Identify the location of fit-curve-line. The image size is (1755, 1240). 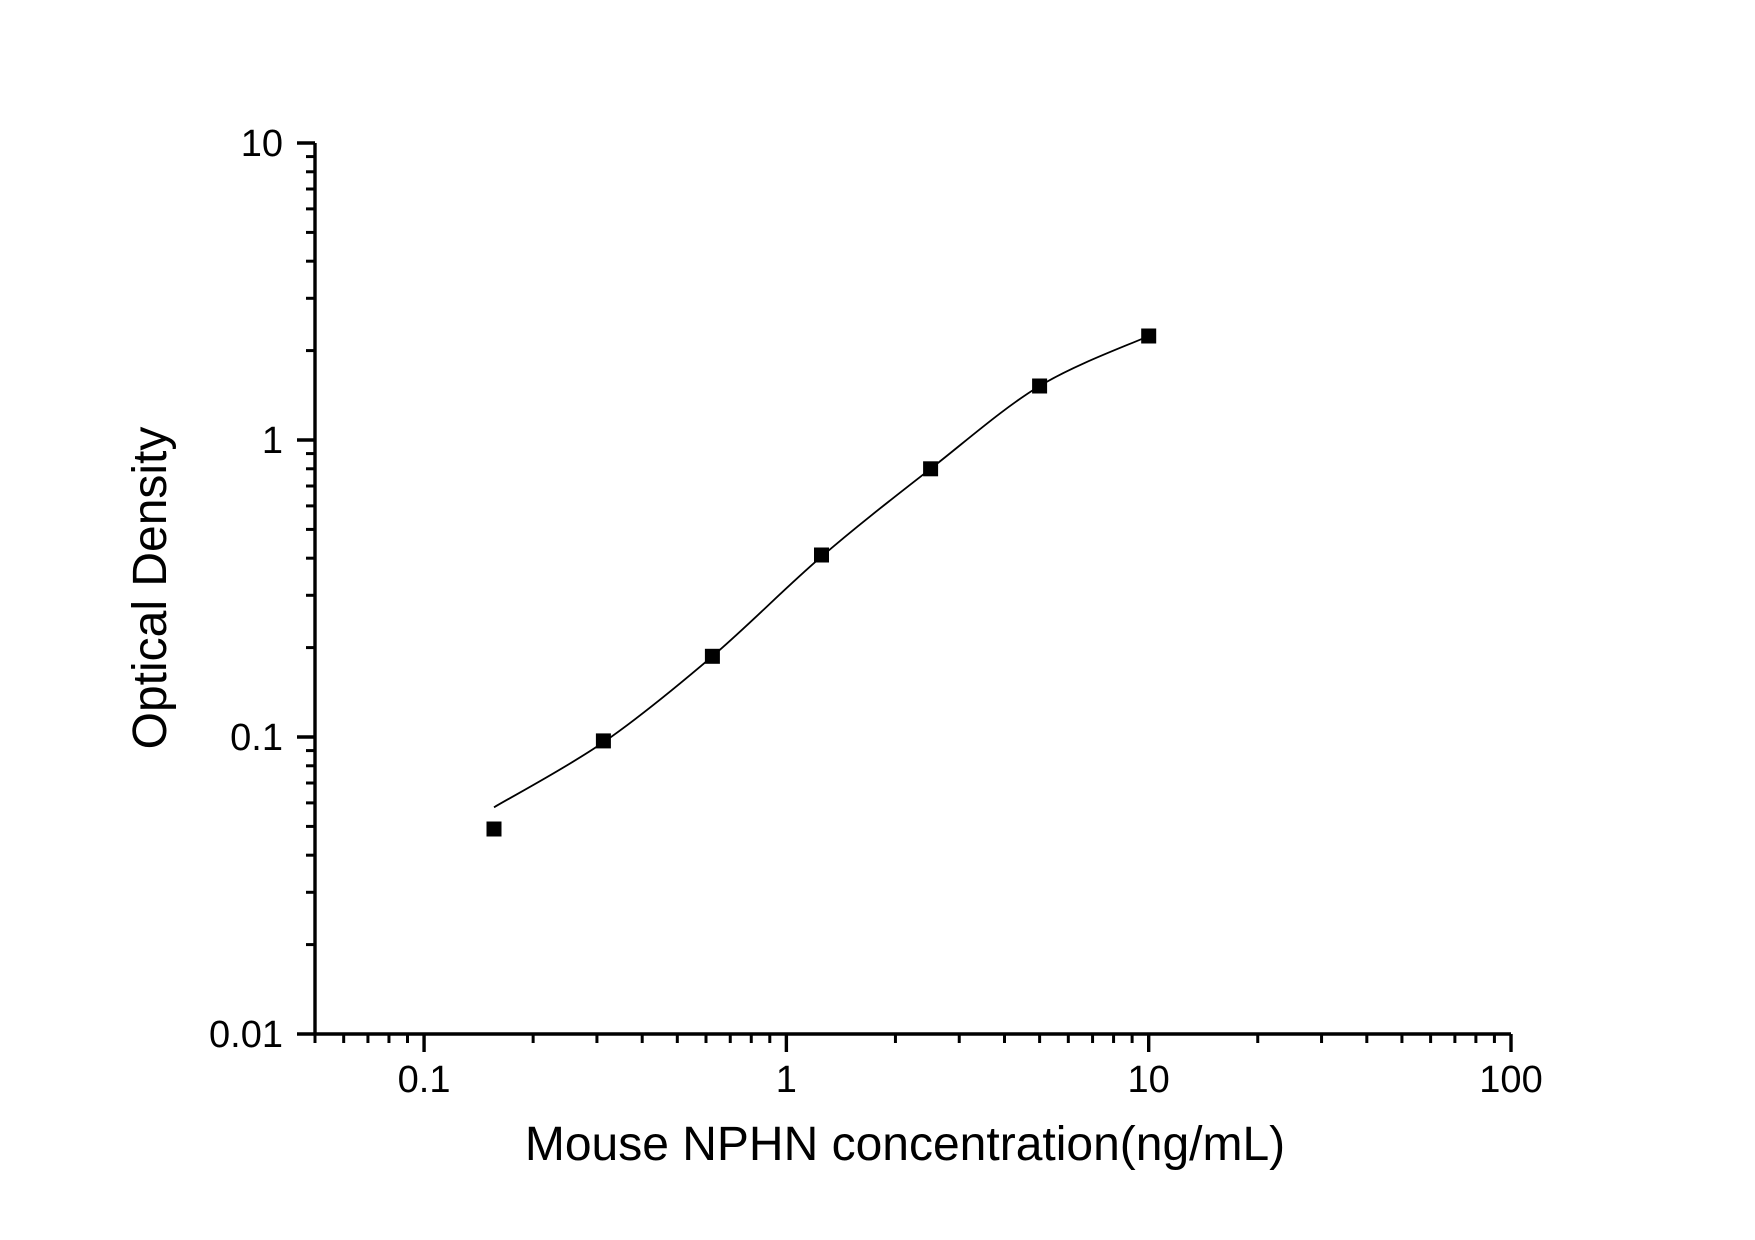
(821, 572).